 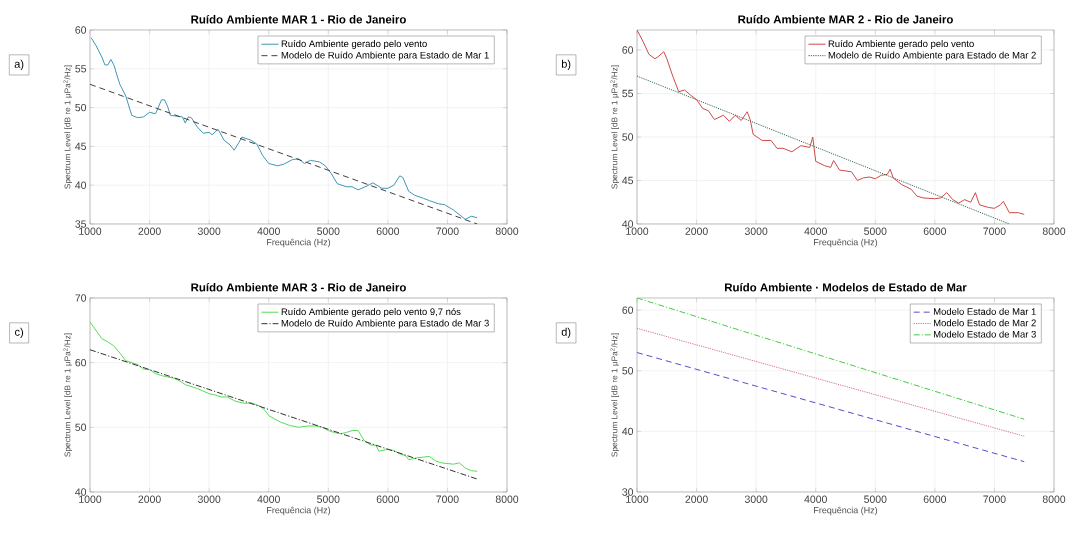 I want to click on chart-title: Ruído Ambiente MAR 1 - Rio de Janeiro, so click(x=298, y=19).